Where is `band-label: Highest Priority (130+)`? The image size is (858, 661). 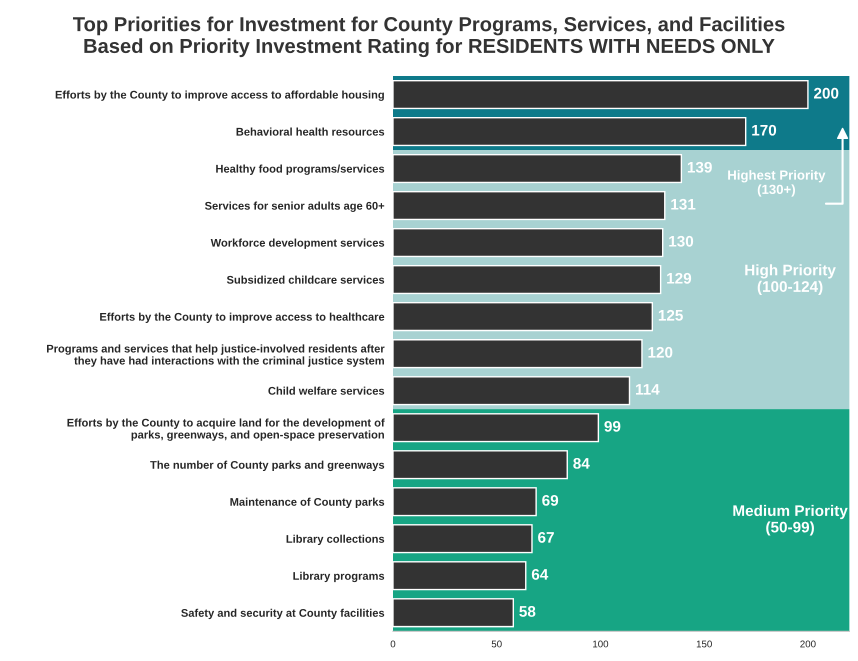 band-label: Highest Priority (130+) is located at coordinates (777, 183).